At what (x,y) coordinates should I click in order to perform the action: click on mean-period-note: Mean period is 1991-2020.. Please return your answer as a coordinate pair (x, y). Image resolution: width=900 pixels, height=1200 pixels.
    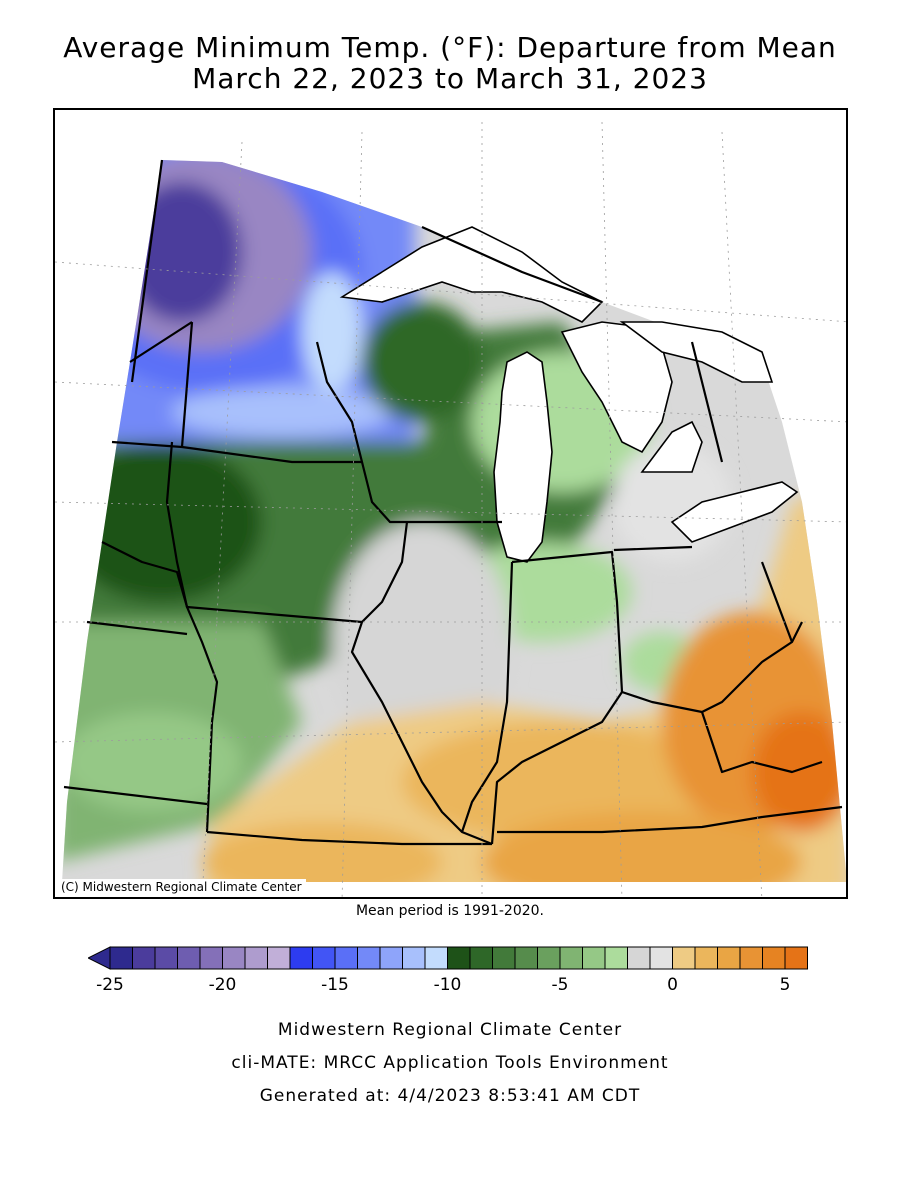
    Looking at the image, I should click on (450, 911).